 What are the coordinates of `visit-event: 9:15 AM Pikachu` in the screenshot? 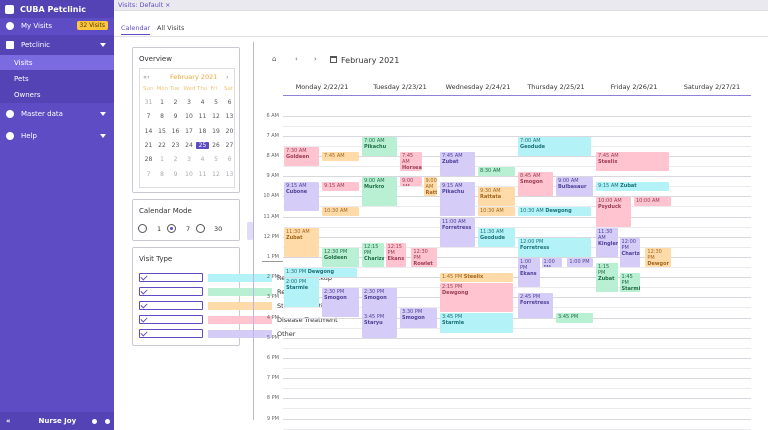 It's located at (458, 199).